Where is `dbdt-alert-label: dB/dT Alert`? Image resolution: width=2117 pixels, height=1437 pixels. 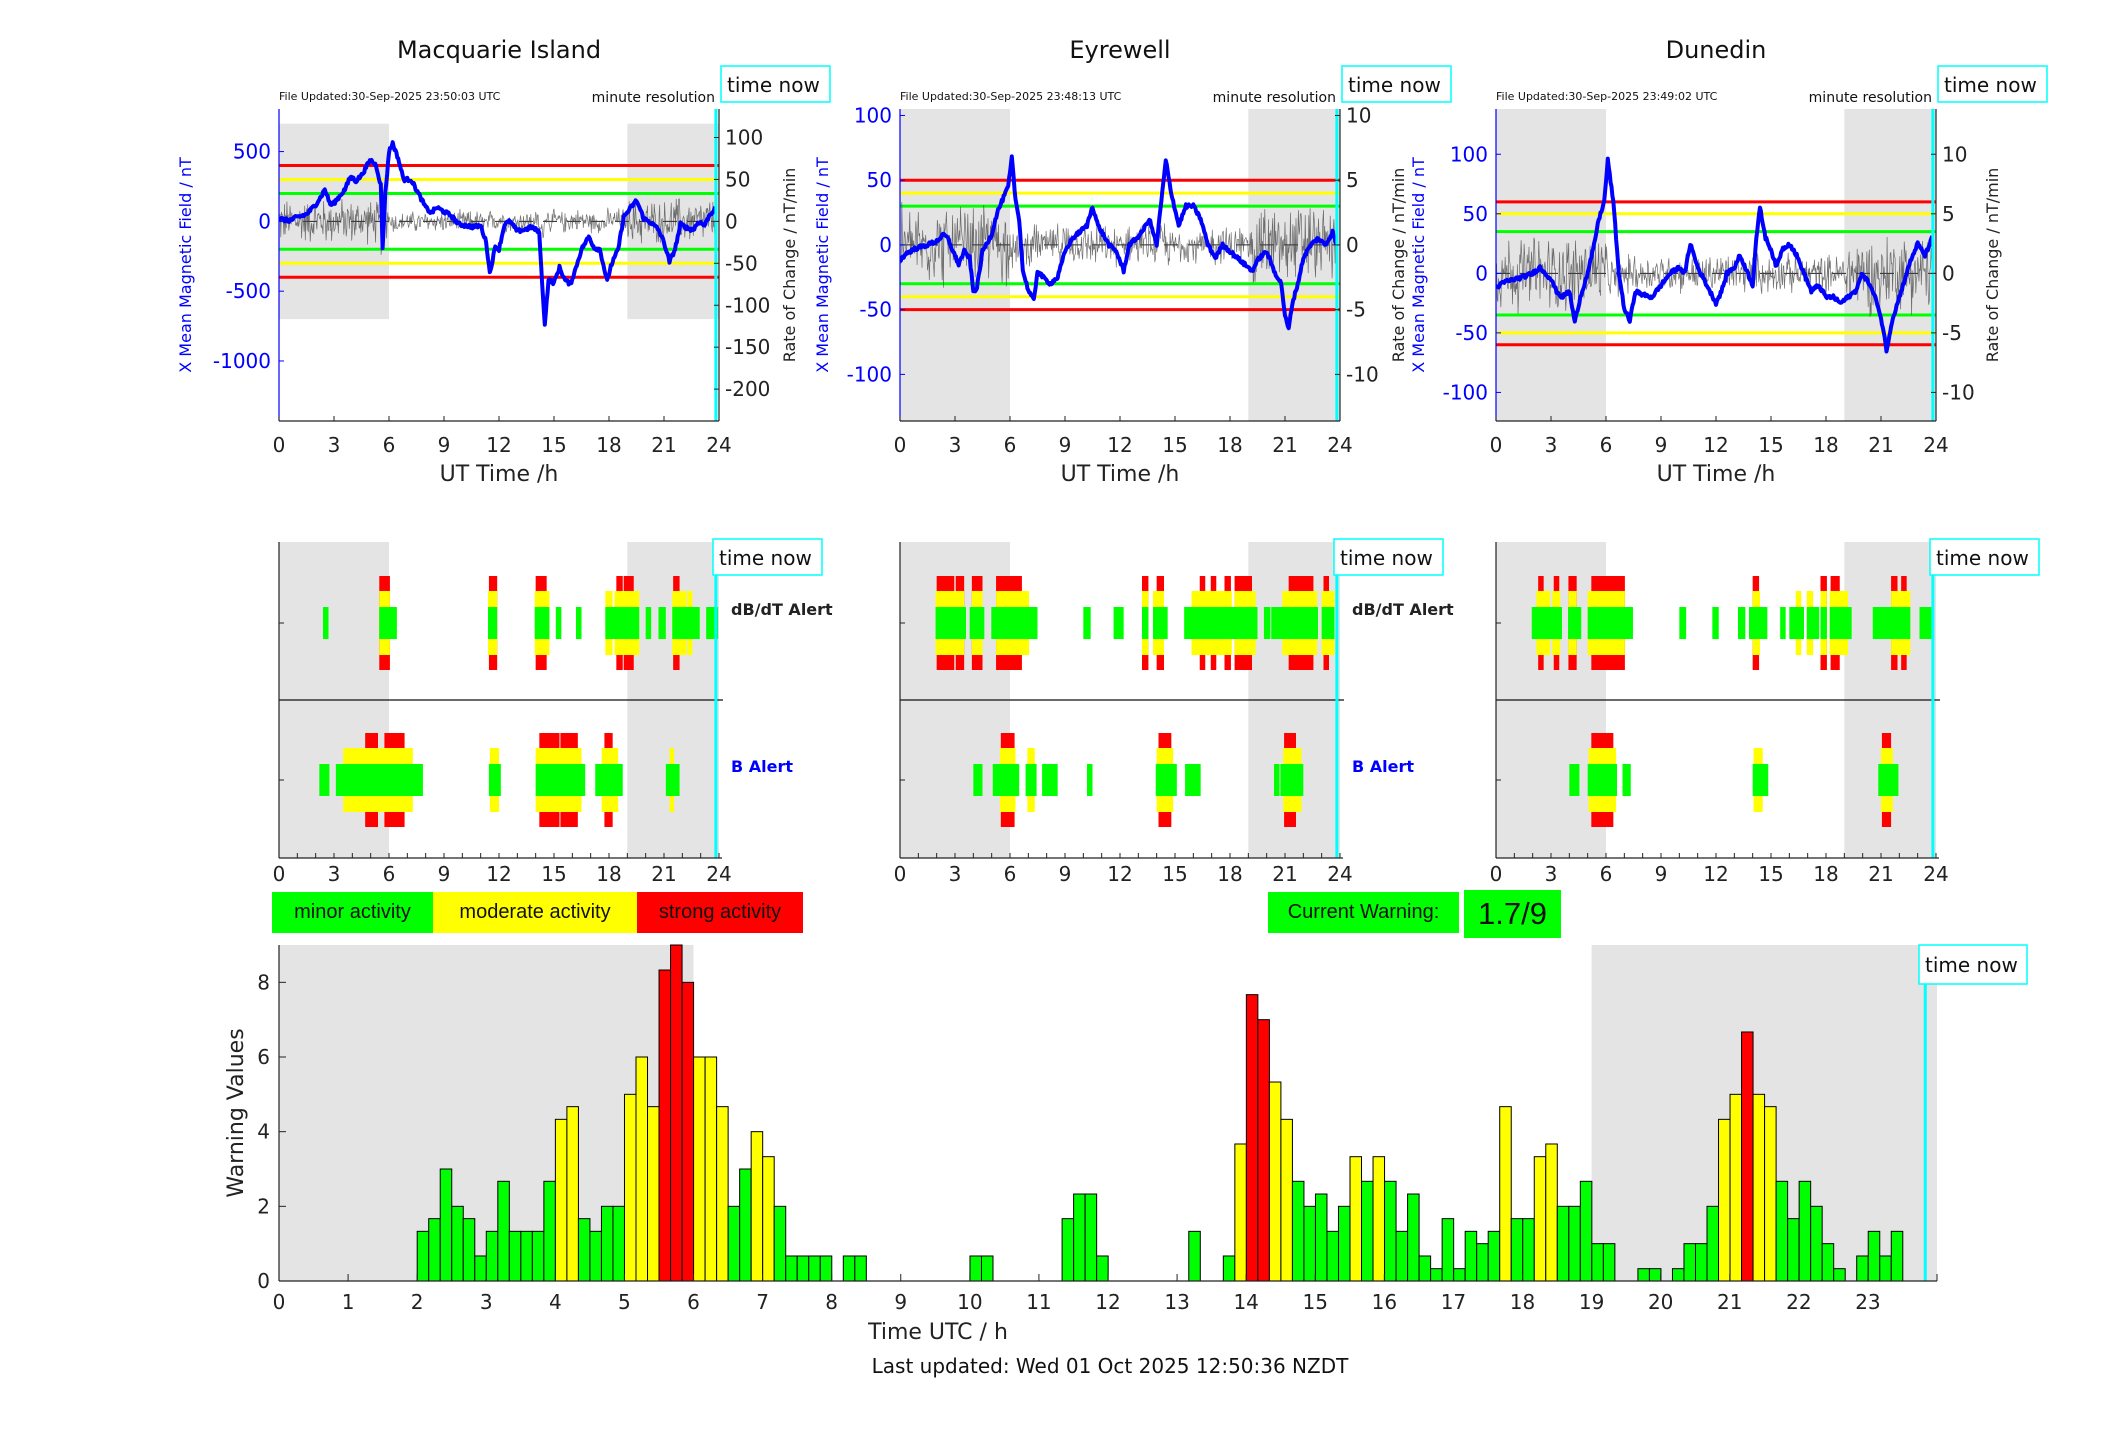 dbdt-alert-label: dB/dT Alert is located at coordinates (1403, 609).